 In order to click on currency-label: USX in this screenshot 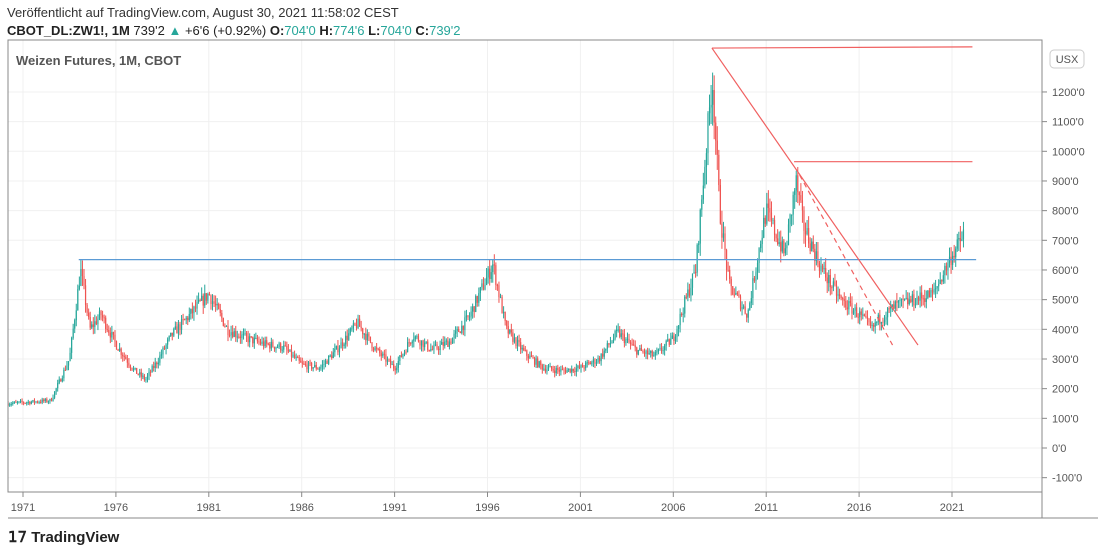, I will do `click(1067, 60)`.